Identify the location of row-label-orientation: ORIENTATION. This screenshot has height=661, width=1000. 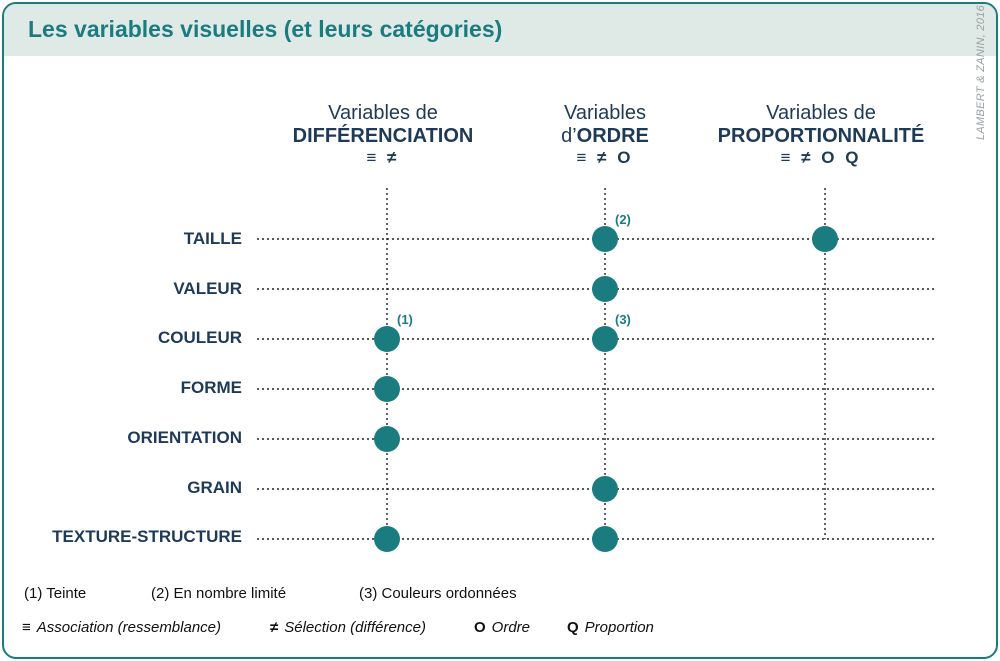
(184, 437).